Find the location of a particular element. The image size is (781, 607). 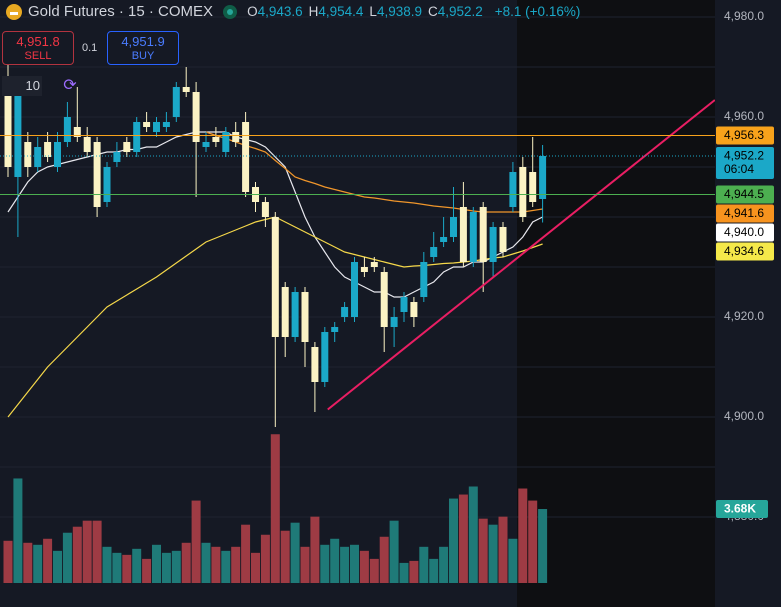

buy-label: BUY is located at coordinates (143, 56).